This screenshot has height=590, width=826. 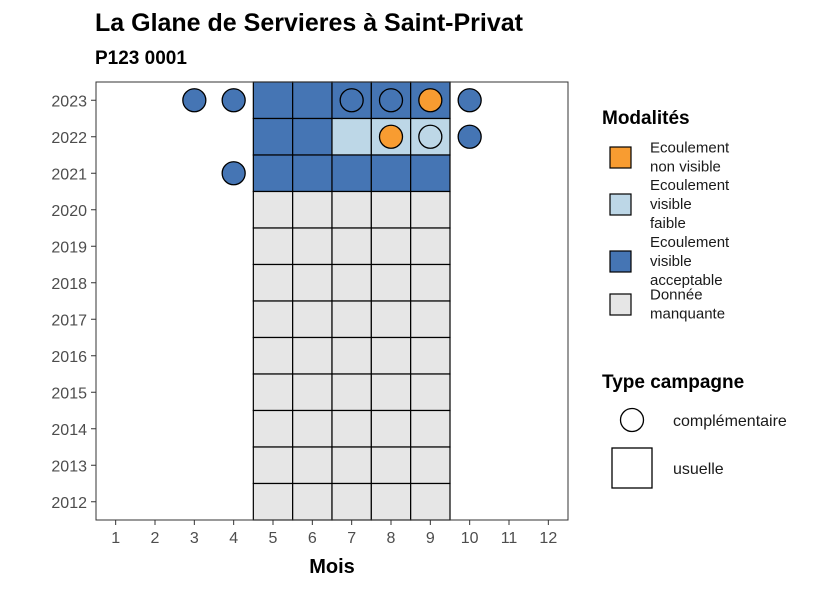 I want to click on legend-label-circle: complémentaire, so click(x=730, y=421).